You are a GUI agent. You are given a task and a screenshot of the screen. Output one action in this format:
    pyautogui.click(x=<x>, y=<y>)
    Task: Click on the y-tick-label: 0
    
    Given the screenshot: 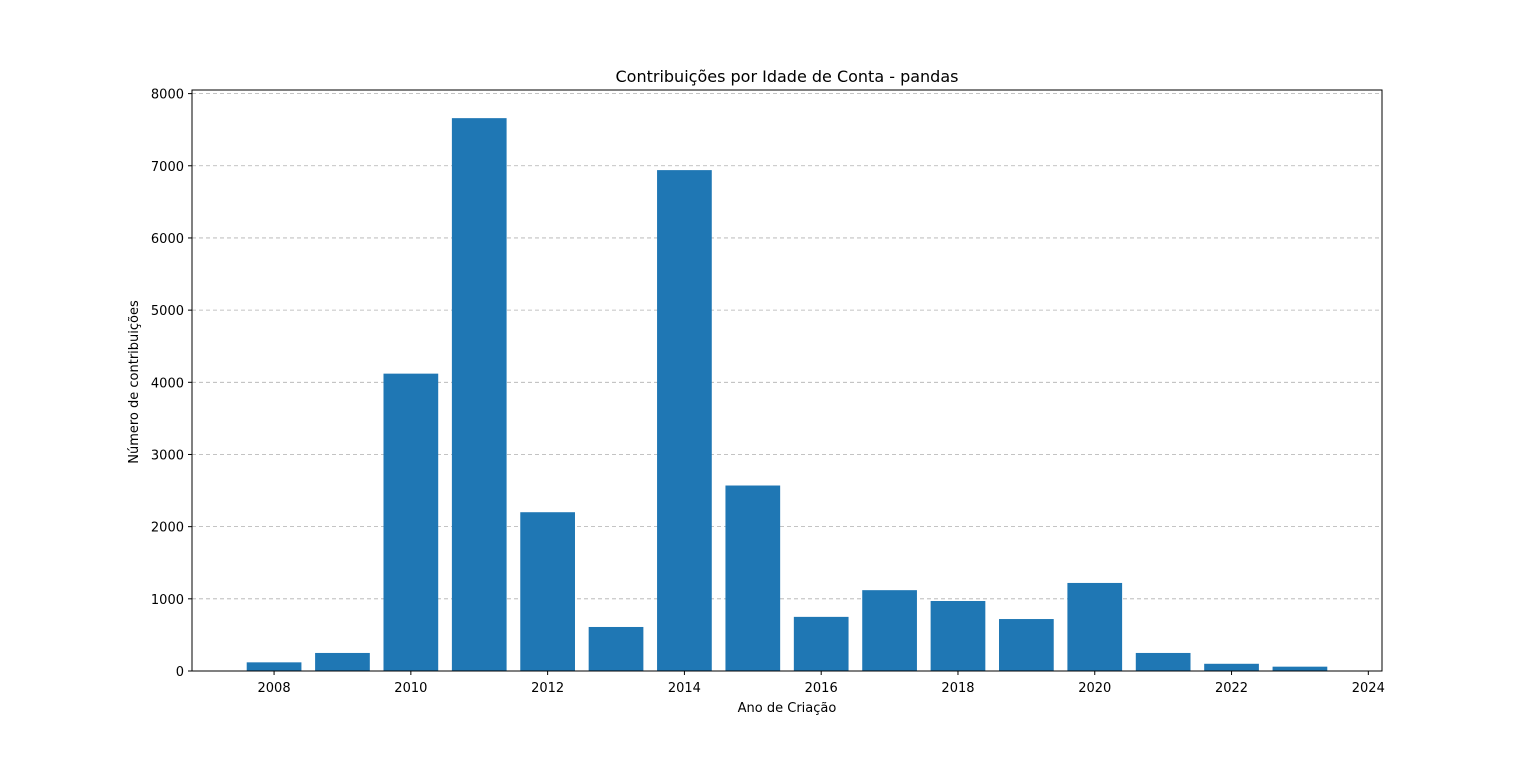 What is the action you would take?
    pyautogui.click(x=180, y=672)
    